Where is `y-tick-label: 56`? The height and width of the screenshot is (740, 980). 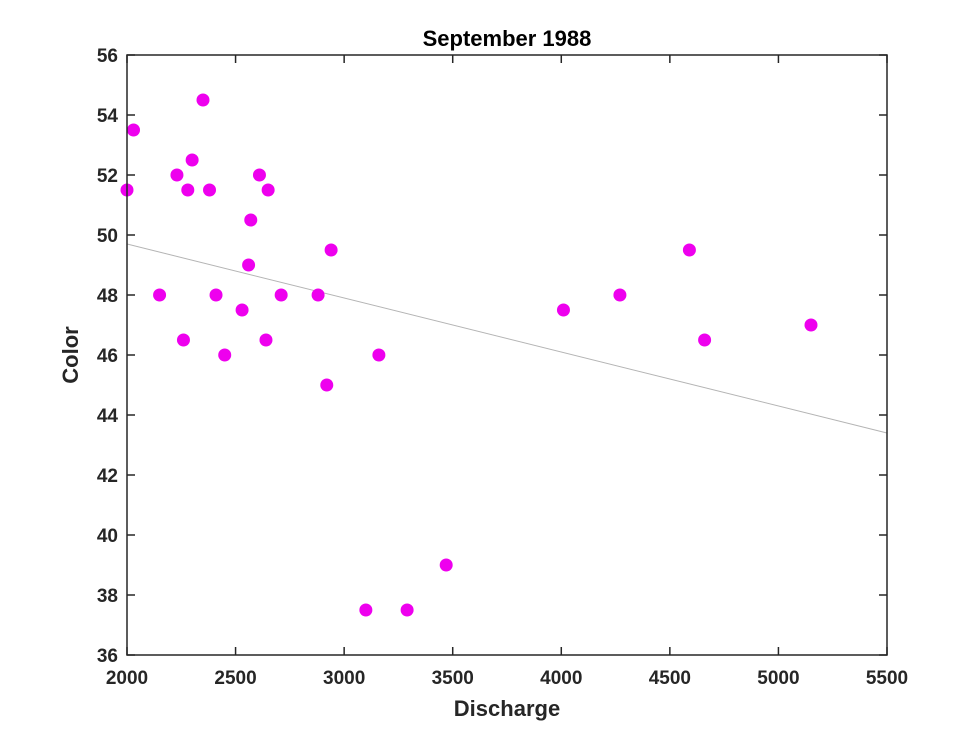 y-tick-label: 56 is located at coordinates (107, 56).